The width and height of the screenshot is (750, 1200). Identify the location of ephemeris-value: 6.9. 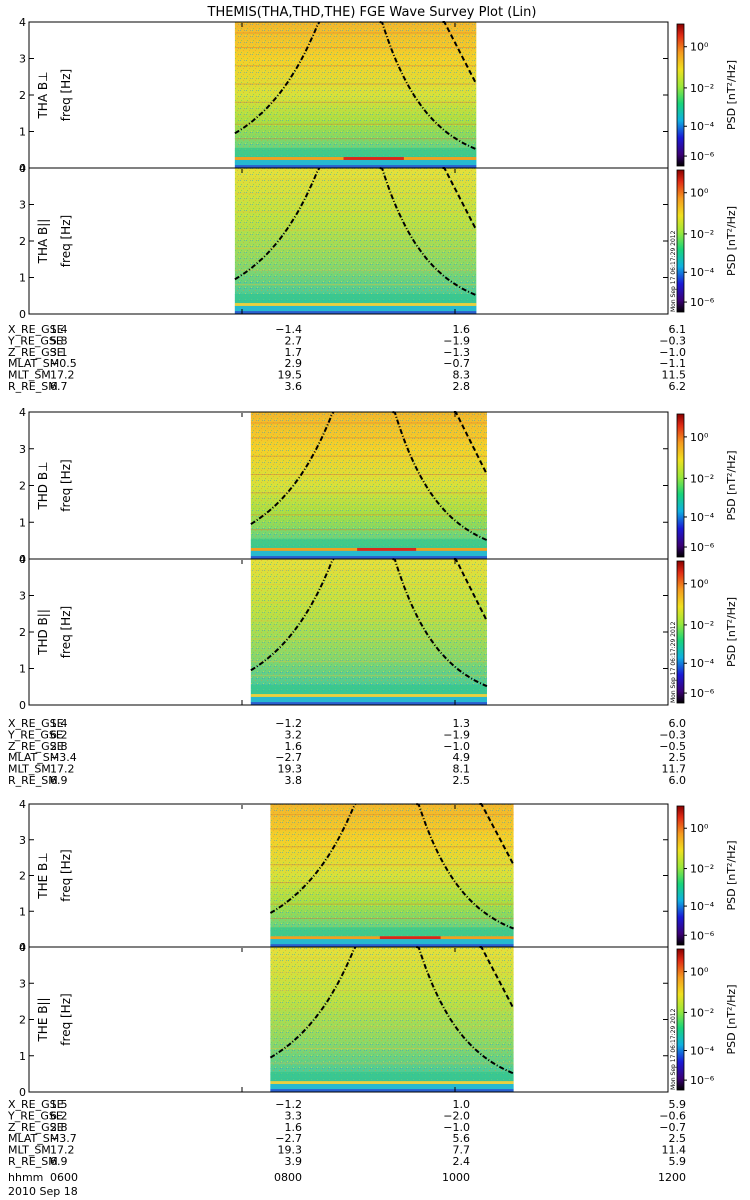
(59, 1161).